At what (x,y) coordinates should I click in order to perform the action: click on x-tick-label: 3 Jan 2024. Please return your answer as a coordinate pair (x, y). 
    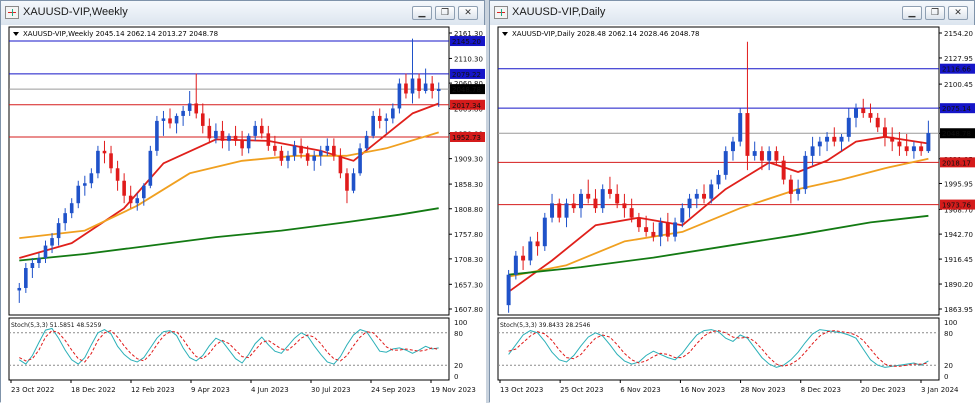
    Looking at the image, I should click on (940, 390).